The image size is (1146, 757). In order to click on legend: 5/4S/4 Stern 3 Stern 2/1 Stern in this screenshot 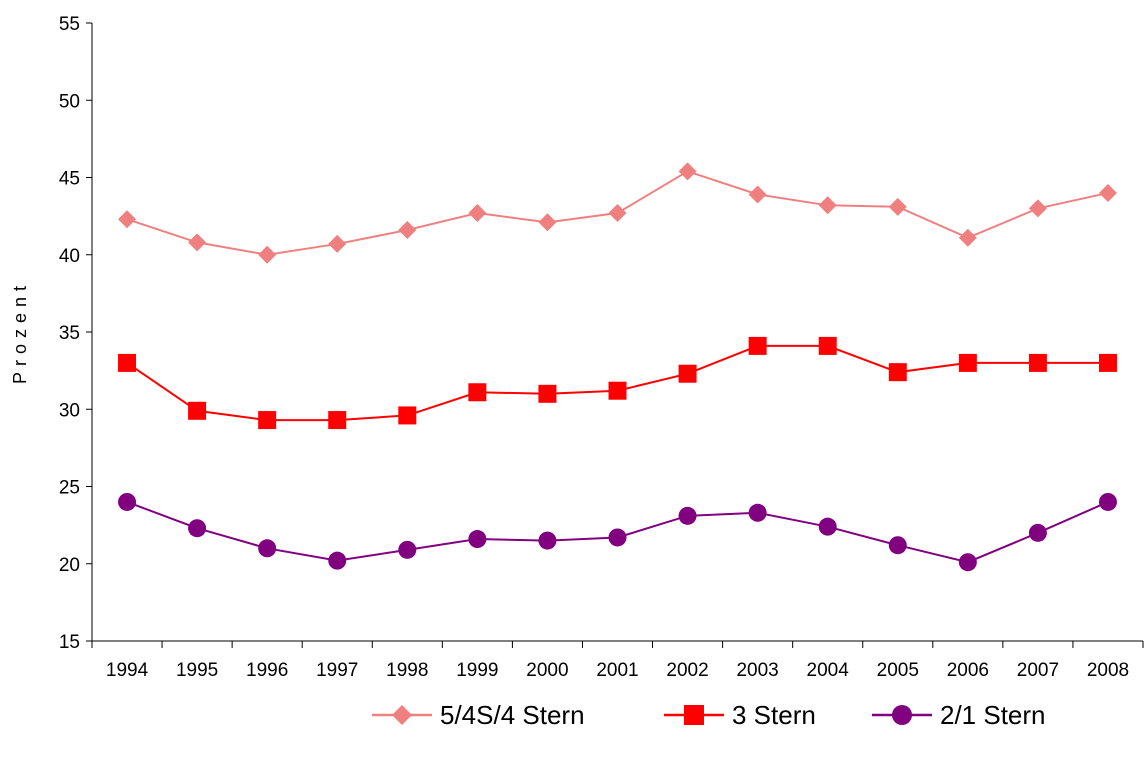, I will do `click(709, 715)`.